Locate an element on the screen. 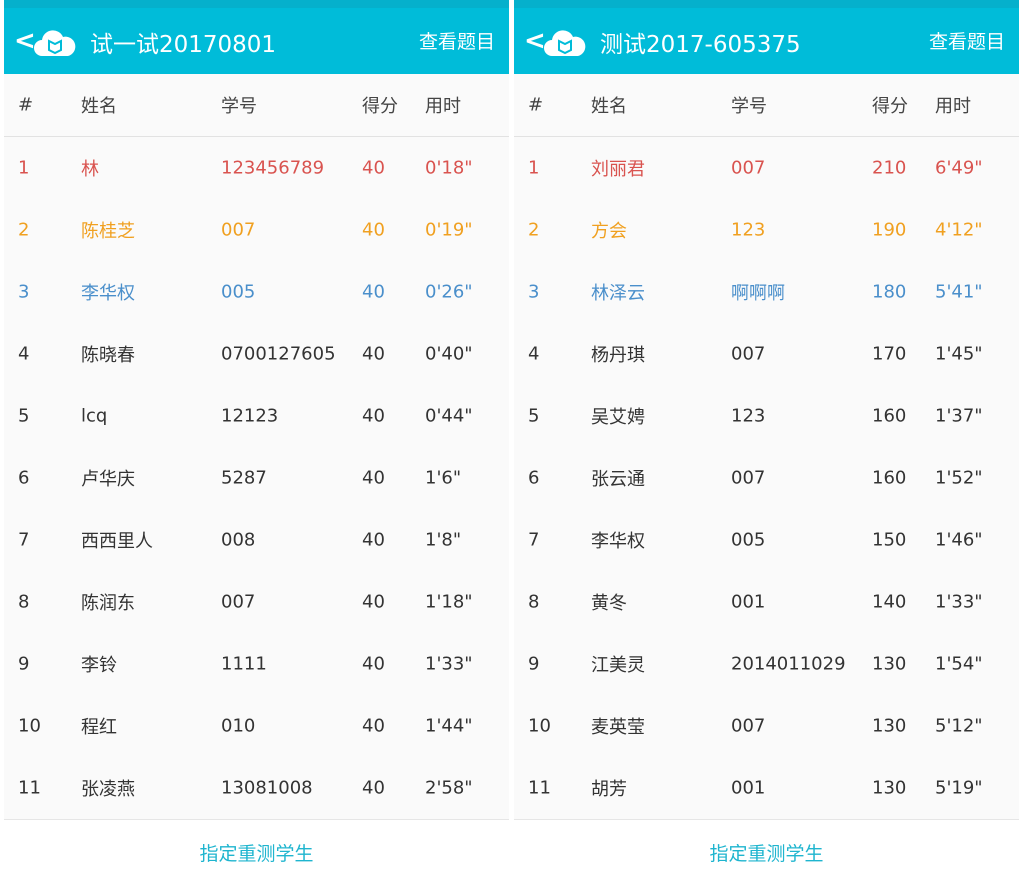 This screenshot has width=1024, height=884. cell-score: 190 is located at coordinates (889, 230).